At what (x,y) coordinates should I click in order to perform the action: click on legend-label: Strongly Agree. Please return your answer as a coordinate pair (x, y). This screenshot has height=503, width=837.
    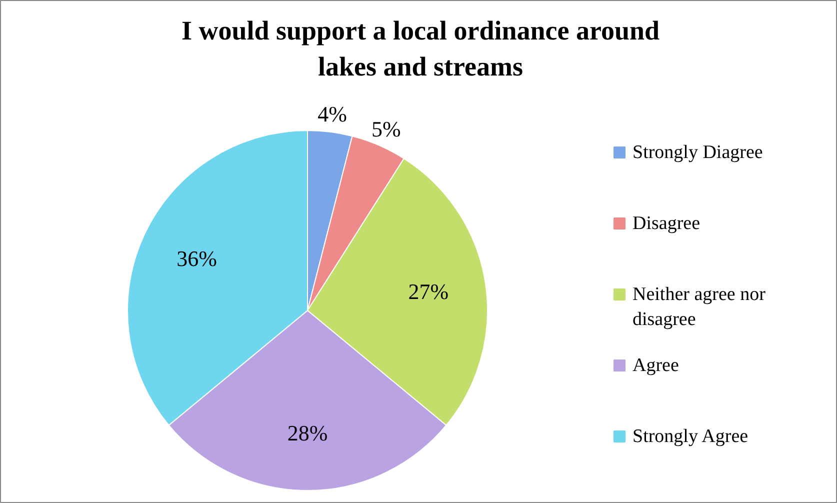
    Looking at the image, I should click on (690, 436).